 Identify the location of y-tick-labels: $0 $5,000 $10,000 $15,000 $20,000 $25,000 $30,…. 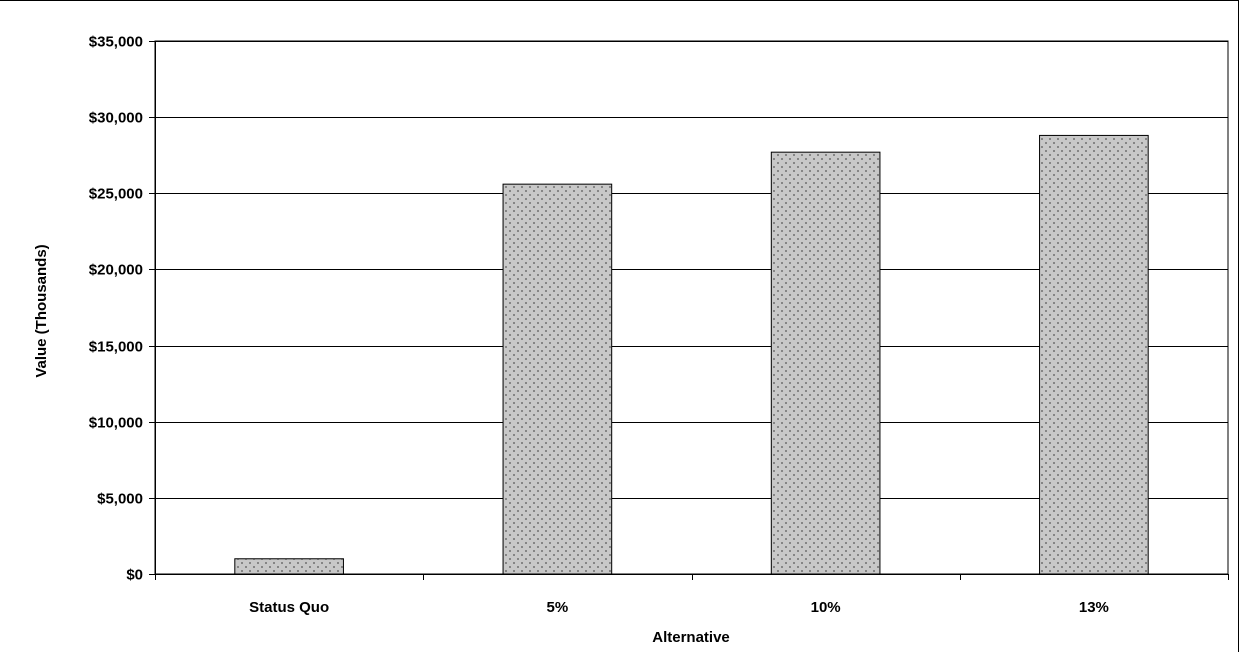
(116, 309).